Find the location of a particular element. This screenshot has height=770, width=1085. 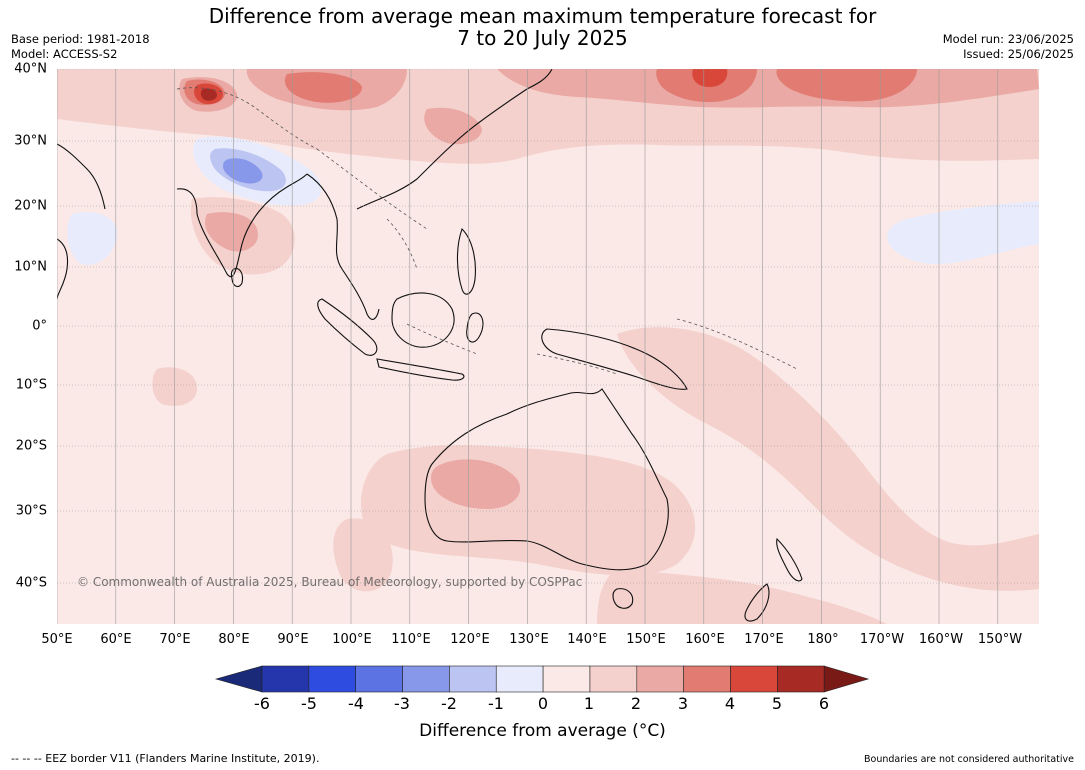

colorbar-label: Difference from average (°C) is located at coordinates (542, 731).